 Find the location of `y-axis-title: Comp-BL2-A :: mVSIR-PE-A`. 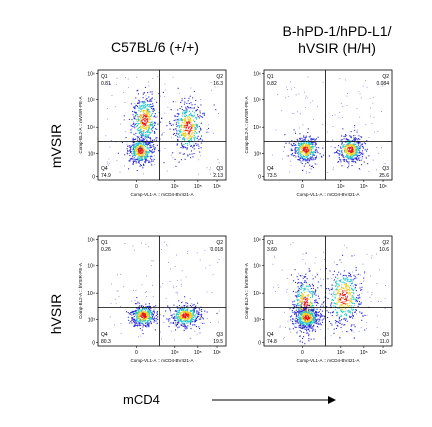

y-axis-title: Comp-BL2-A :: mVSIR-PE-A is located at coordinates (80, 124).